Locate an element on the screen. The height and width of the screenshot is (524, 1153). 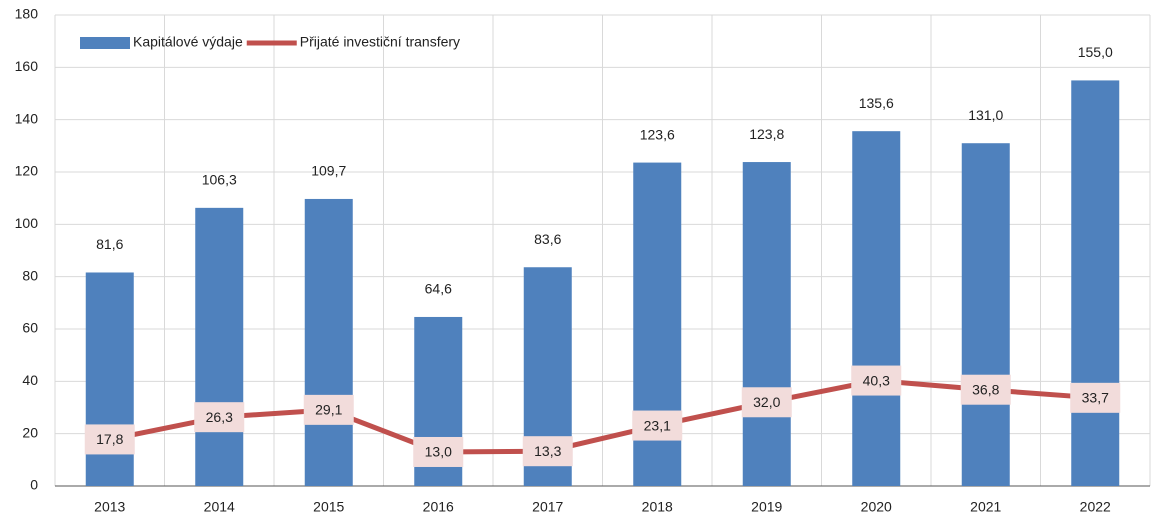
line-label: 17,8 is located at coordinates (109, 439).